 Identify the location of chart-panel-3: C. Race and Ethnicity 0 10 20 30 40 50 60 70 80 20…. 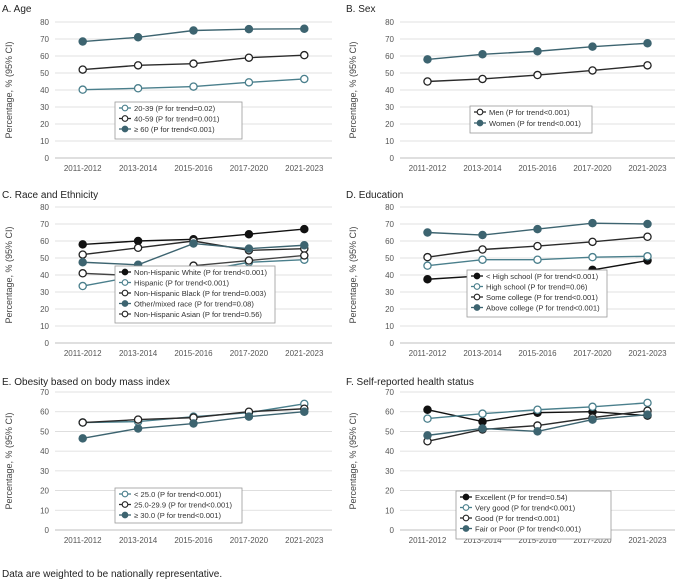
(167, 274).